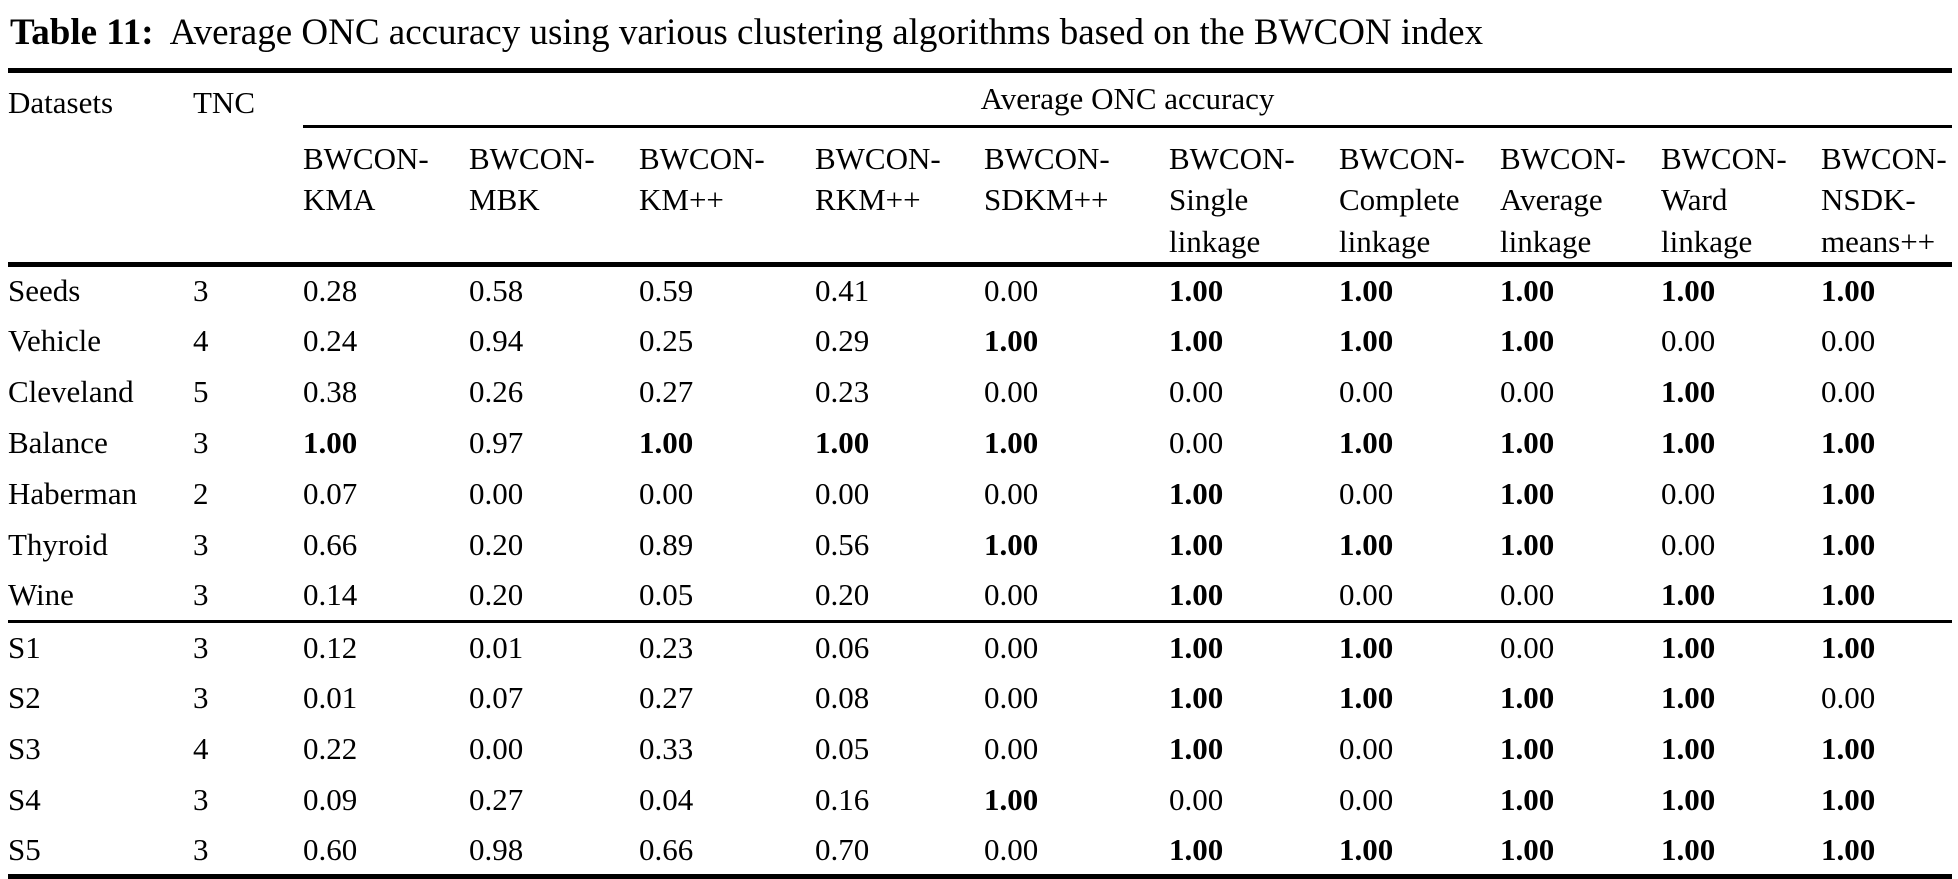 The height and width of the screenshot is (879, 1958). What do you see at coordinates (842, 748) in the screenshot?
I see `accuracy-value-bwcon-rkmpp: 0.05` at bounding box center [842, 748].